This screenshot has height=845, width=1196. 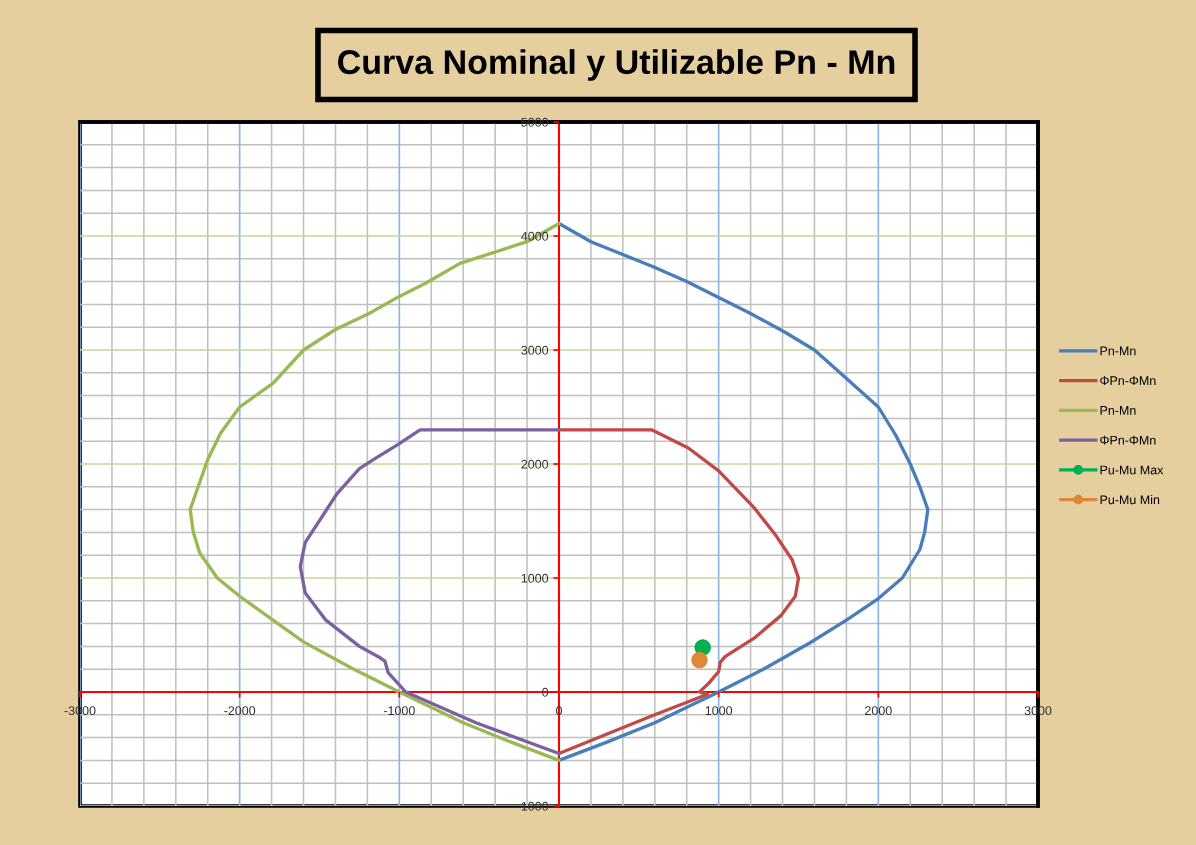 I want to click on y-tick-label: 2000, so click(x=535, y=464).